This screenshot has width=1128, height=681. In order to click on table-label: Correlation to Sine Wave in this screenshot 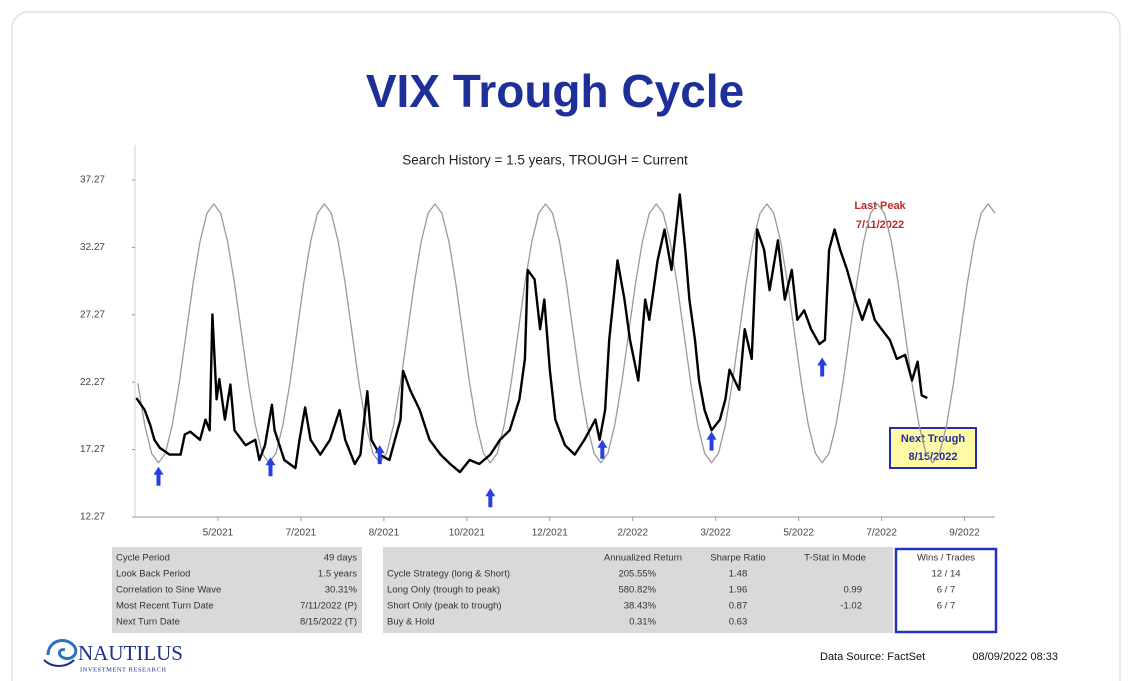, I will do `click(168, 590)`.